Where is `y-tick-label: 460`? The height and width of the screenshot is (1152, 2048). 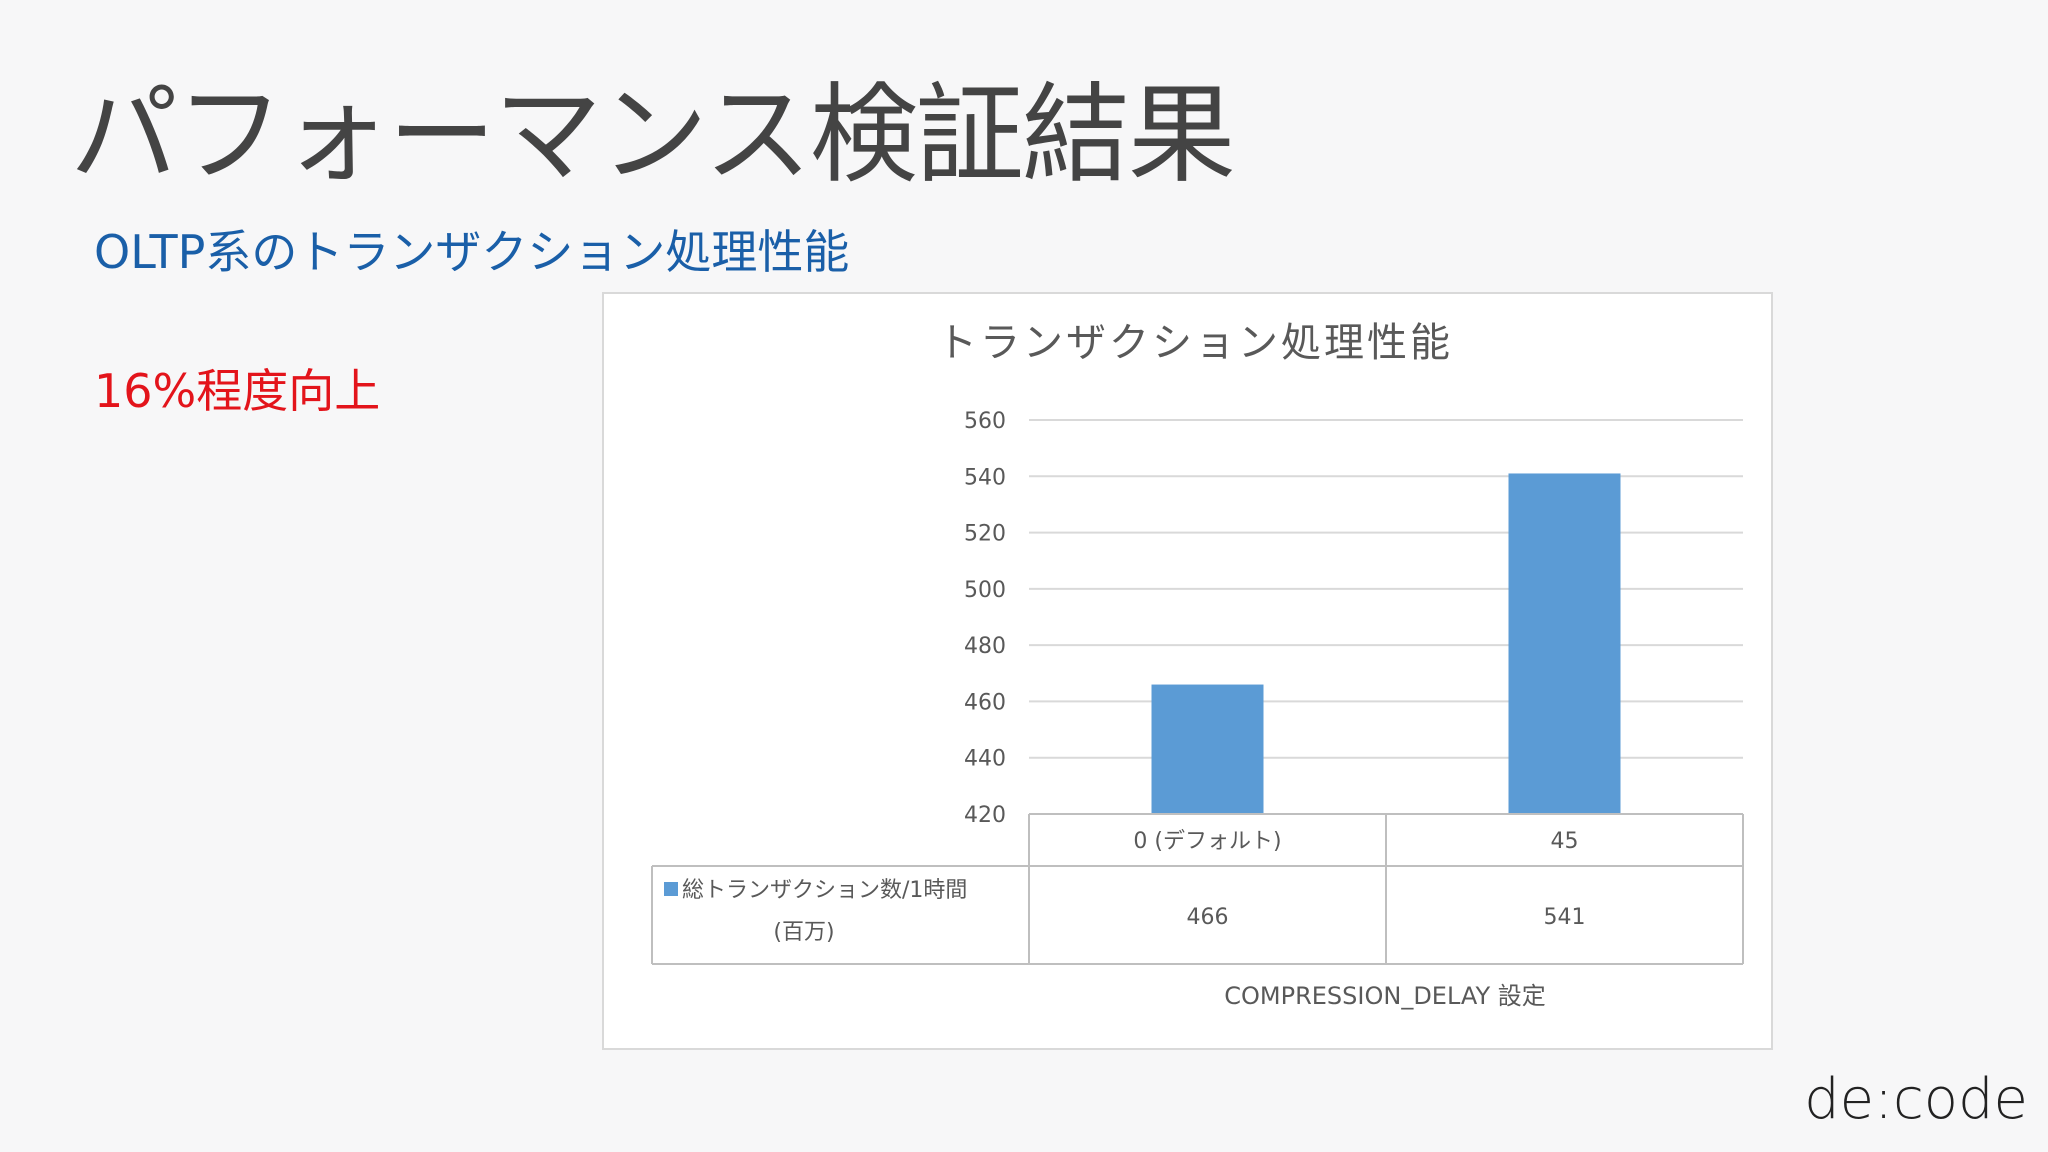 y-tick-label: 460 is located at coordinates (985, 702).